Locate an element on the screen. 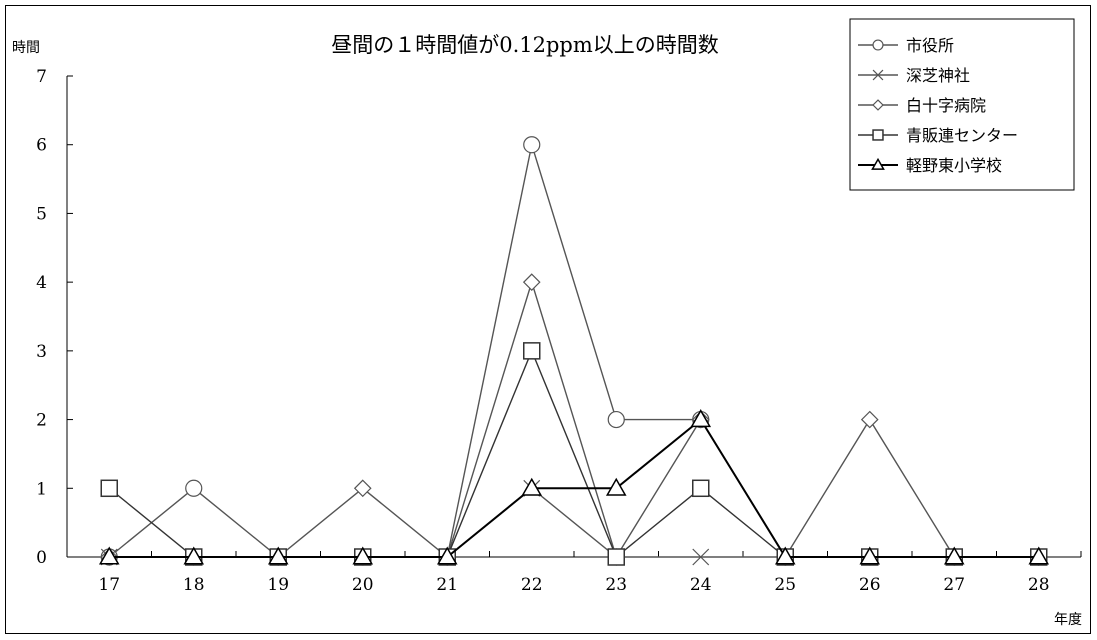 This screenshot has height=640, width=1097. legend-item: 白十字病院 is located at coordinates (922, 105).